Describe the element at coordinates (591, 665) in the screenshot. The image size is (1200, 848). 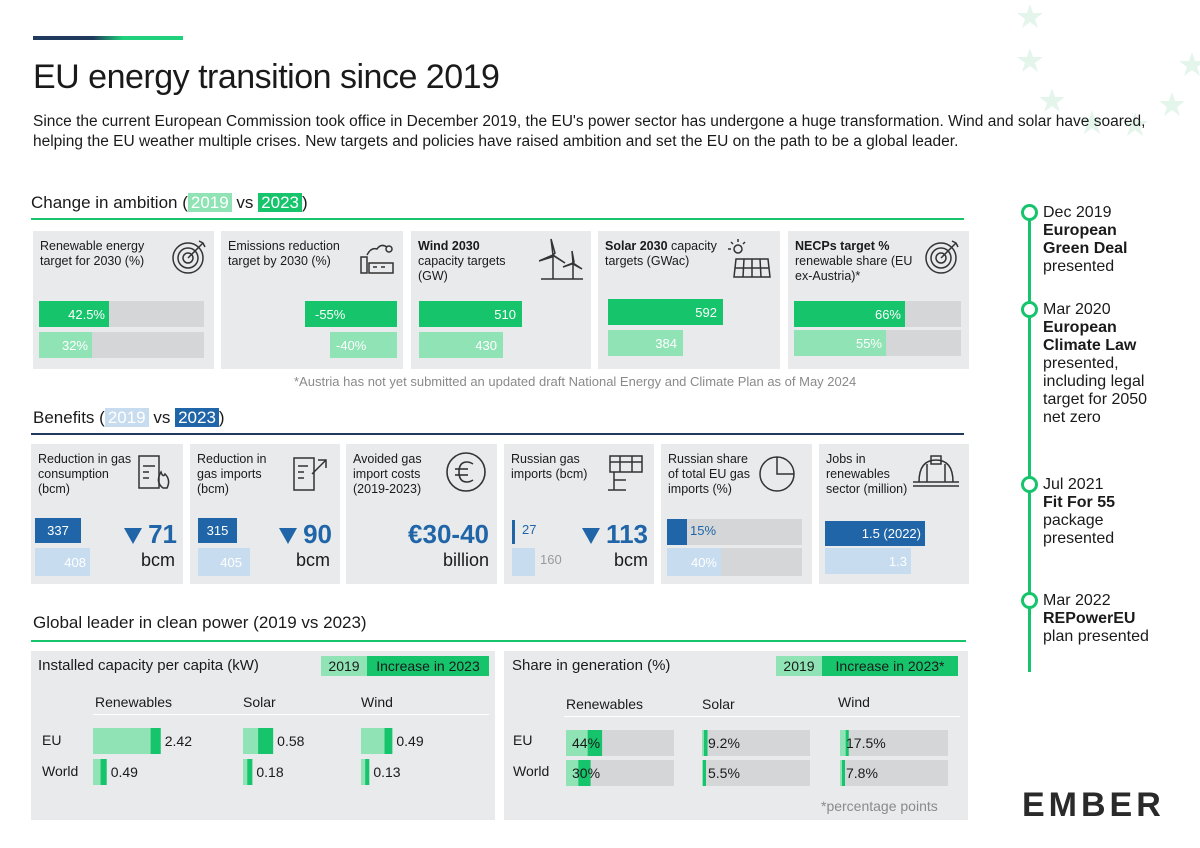
I see `share-title: Share in generation (%)` at that location.